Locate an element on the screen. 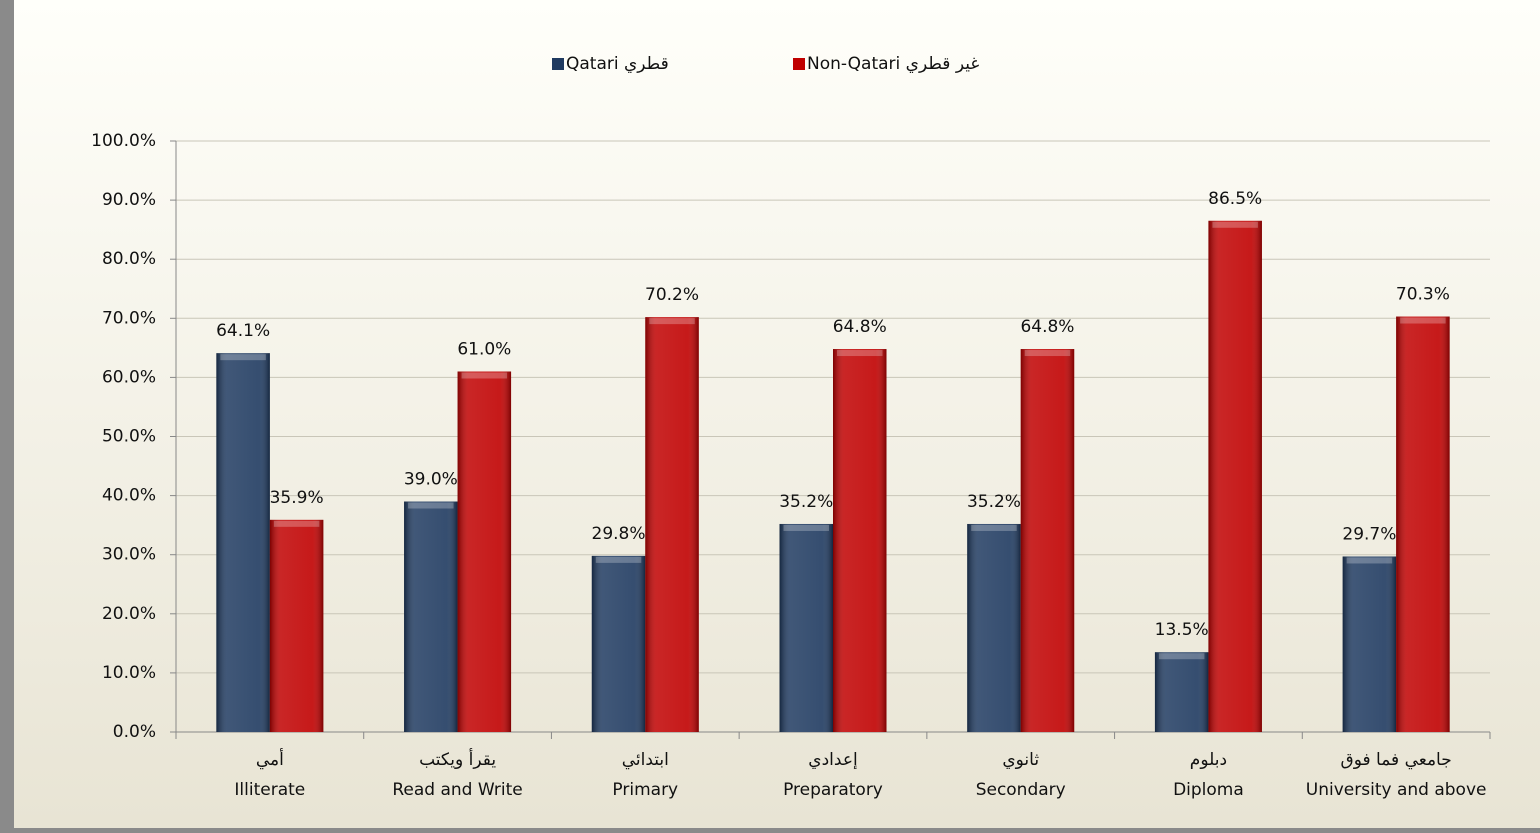  x-tick-label-line: Primary is located at coordinates (645, 790).